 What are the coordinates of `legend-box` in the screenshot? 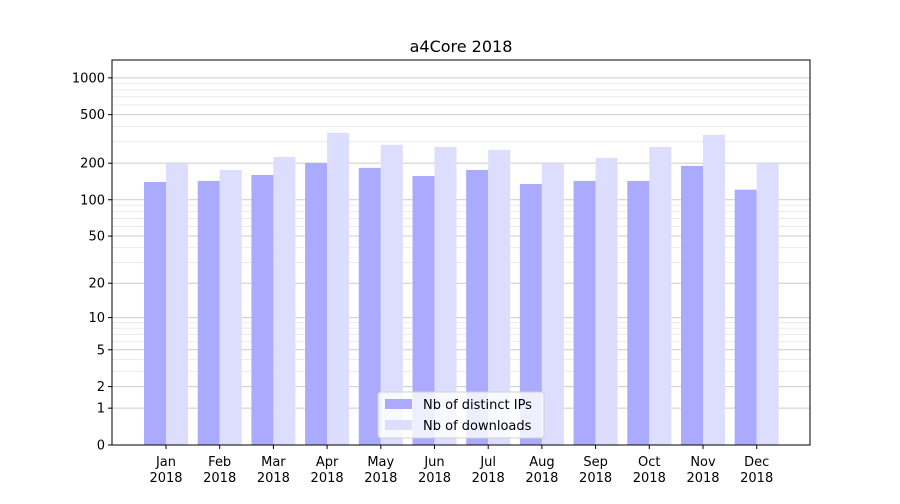 It's located at (461, 415).